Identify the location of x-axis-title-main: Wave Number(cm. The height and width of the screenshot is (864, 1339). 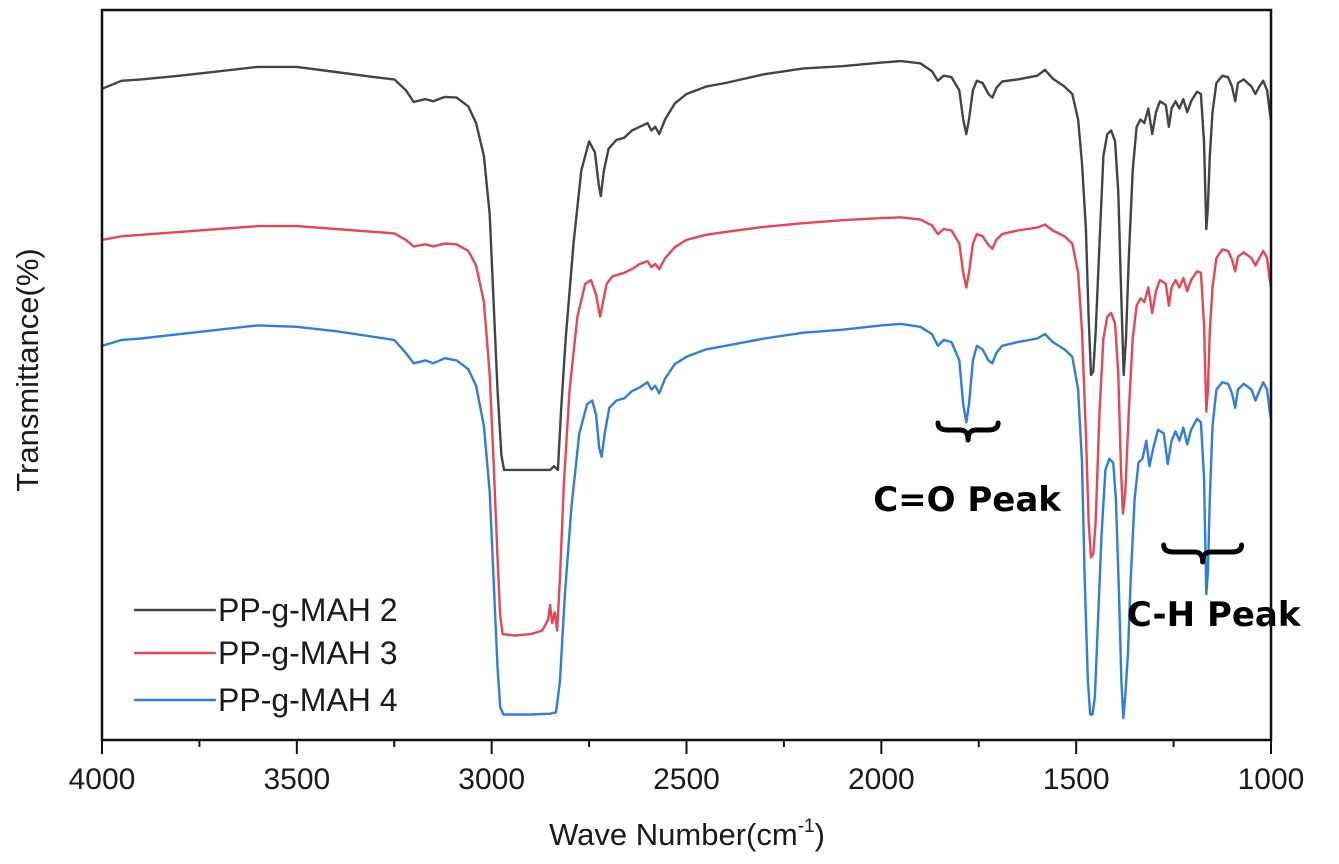
(673, 834).